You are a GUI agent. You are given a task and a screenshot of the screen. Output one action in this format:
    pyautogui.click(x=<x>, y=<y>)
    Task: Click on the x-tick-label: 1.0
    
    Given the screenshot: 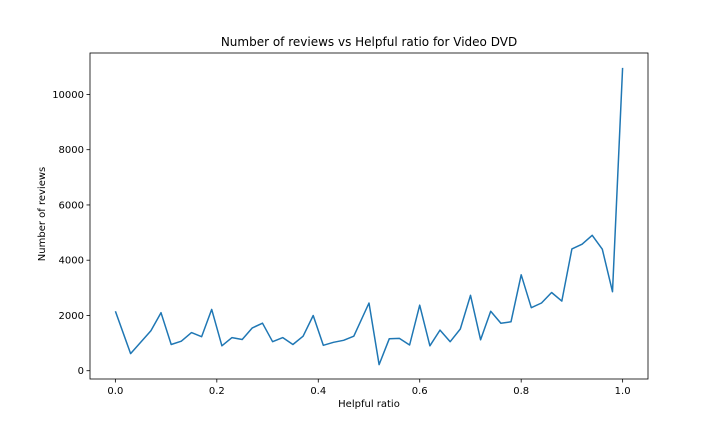 What is the action you would take?
    pyautogui.click(x=623, y=391)
    